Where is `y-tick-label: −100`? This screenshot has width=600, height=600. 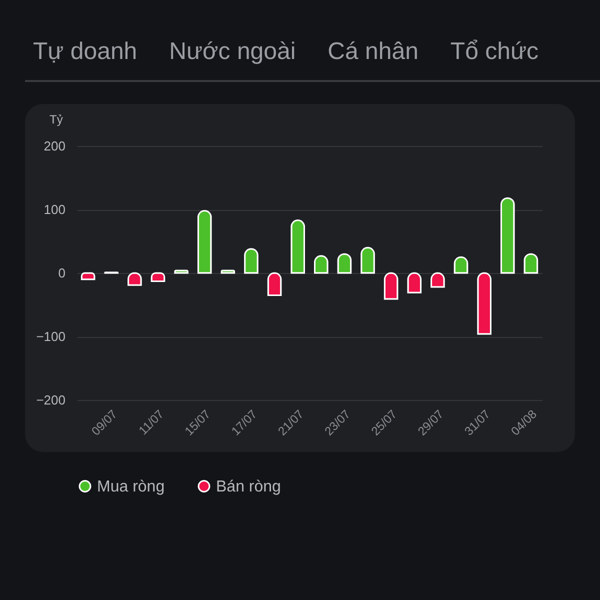
y-tick-label: −100 is located at coordinates (51, 336).